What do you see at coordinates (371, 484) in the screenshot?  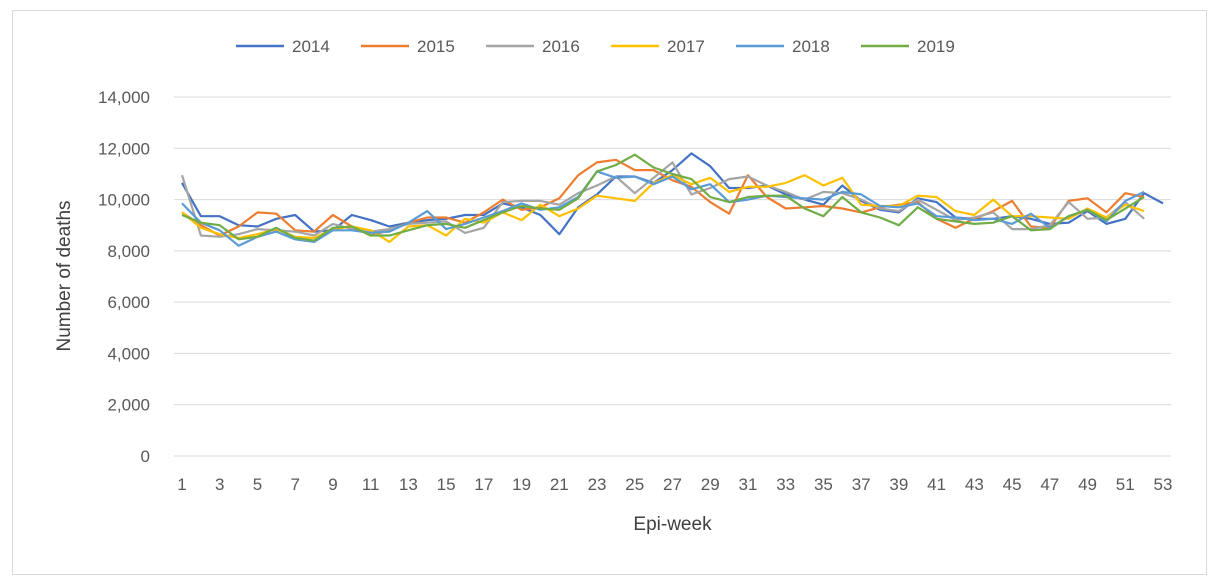 I see `x-tick-label: 11` at bounding box center [371, 484].